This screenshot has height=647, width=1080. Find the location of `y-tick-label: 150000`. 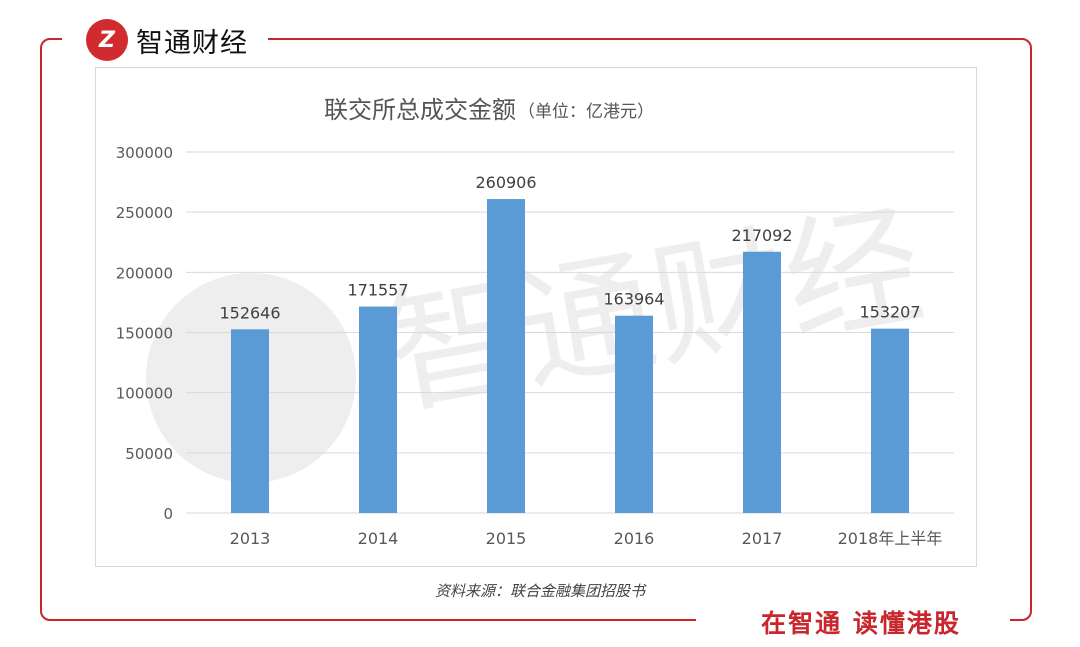

y-tick-label: 150000 is located at coordinates (144, 334).